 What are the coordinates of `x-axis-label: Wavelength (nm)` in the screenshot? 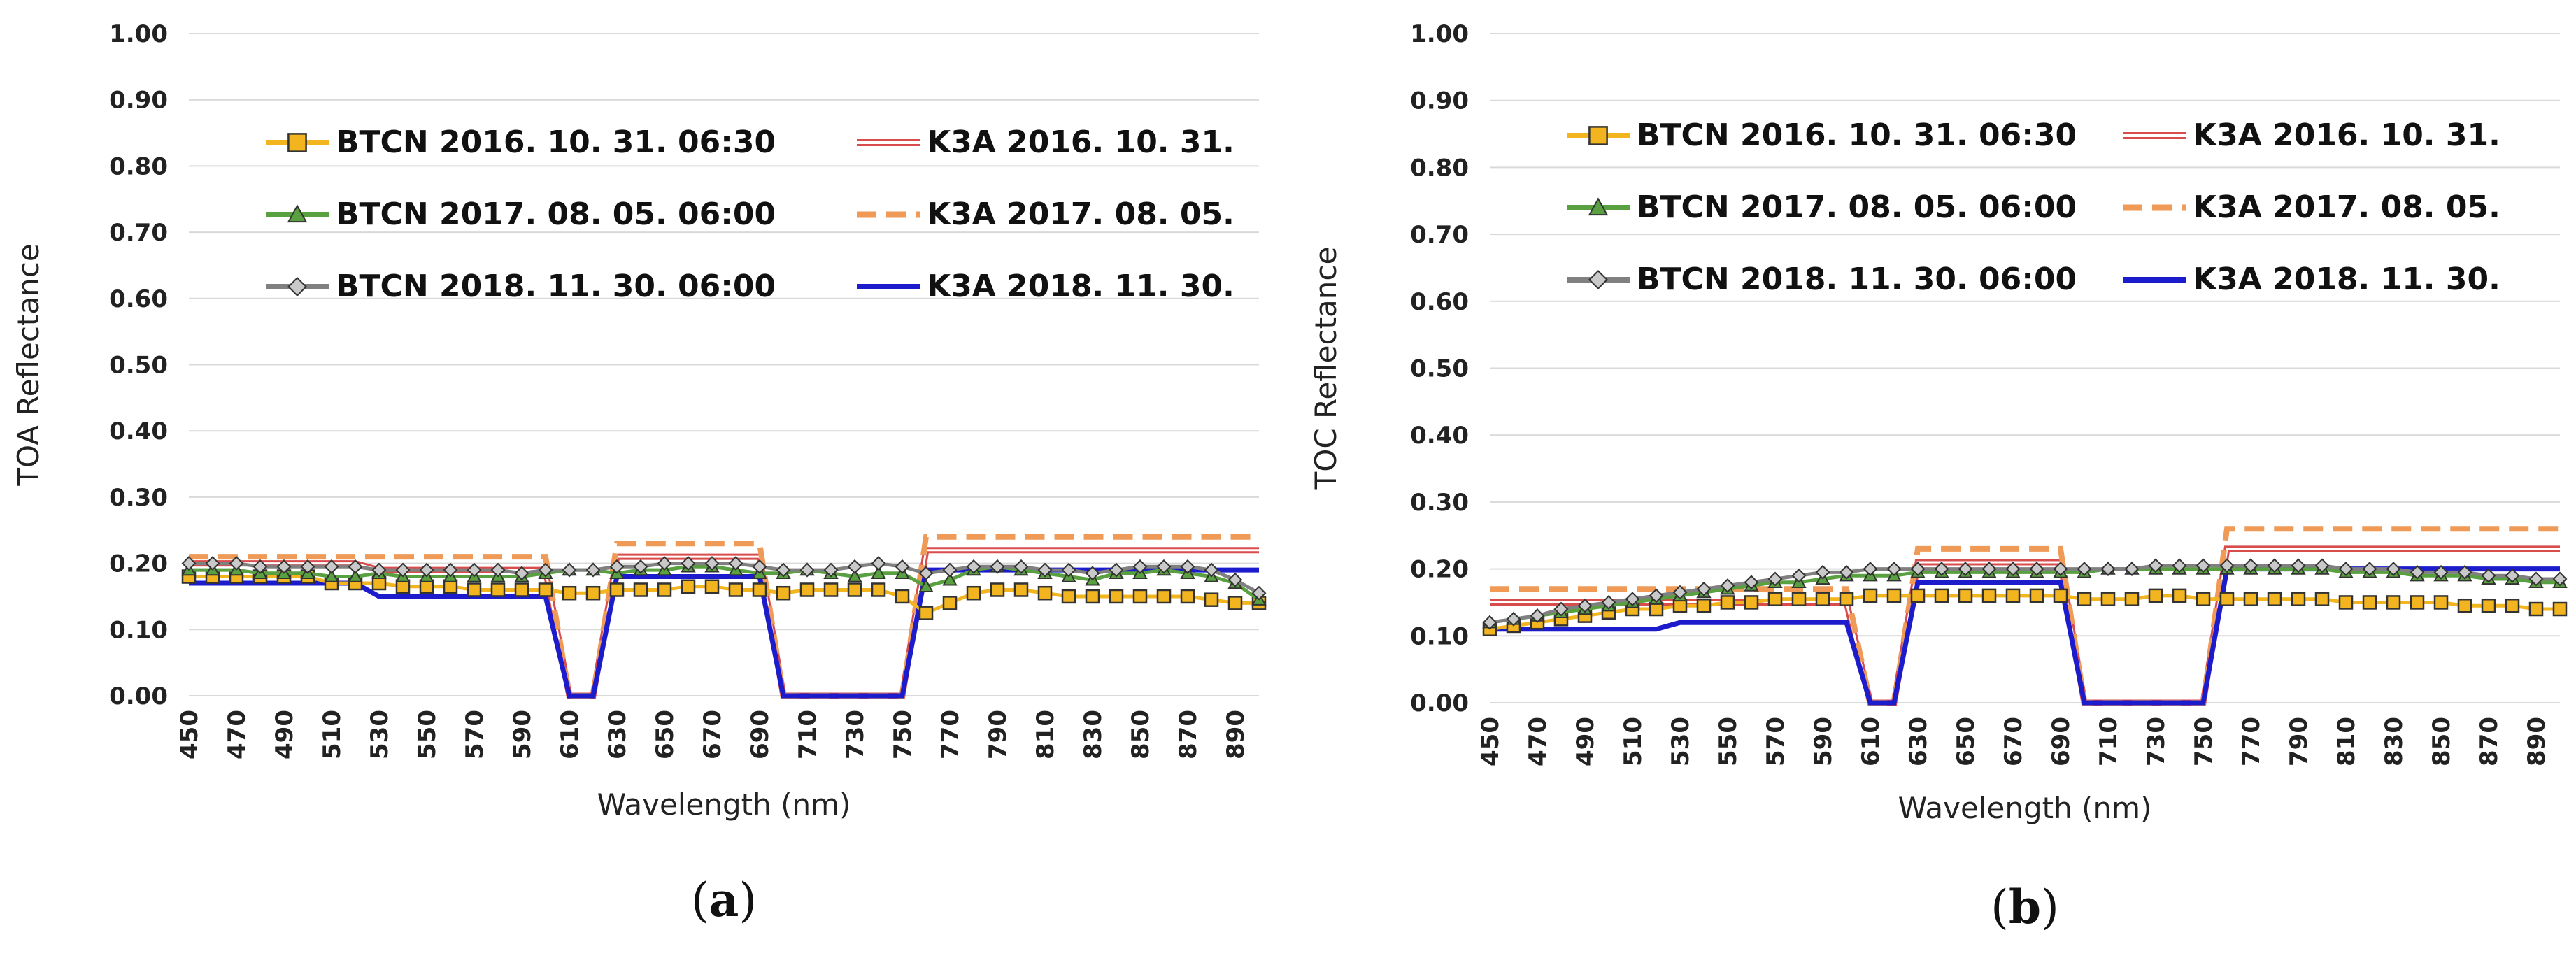 It's located at (2025, 808).